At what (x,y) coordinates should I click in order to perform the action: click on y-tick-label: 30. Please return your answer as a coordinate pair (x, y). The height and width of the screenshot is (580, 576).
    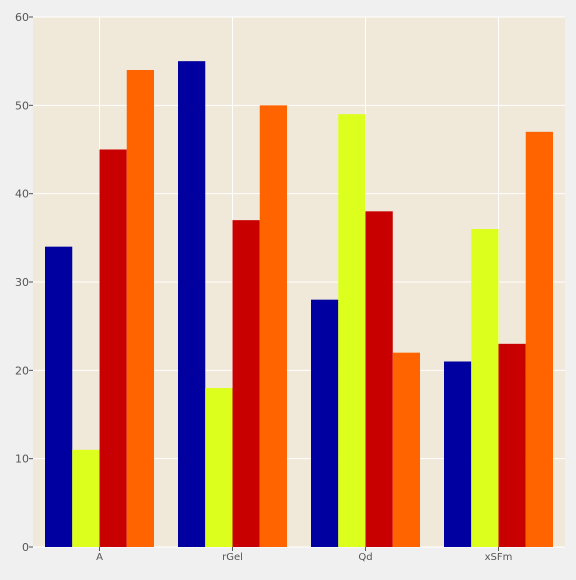
    Looking at the image, I should click on (22, 282).